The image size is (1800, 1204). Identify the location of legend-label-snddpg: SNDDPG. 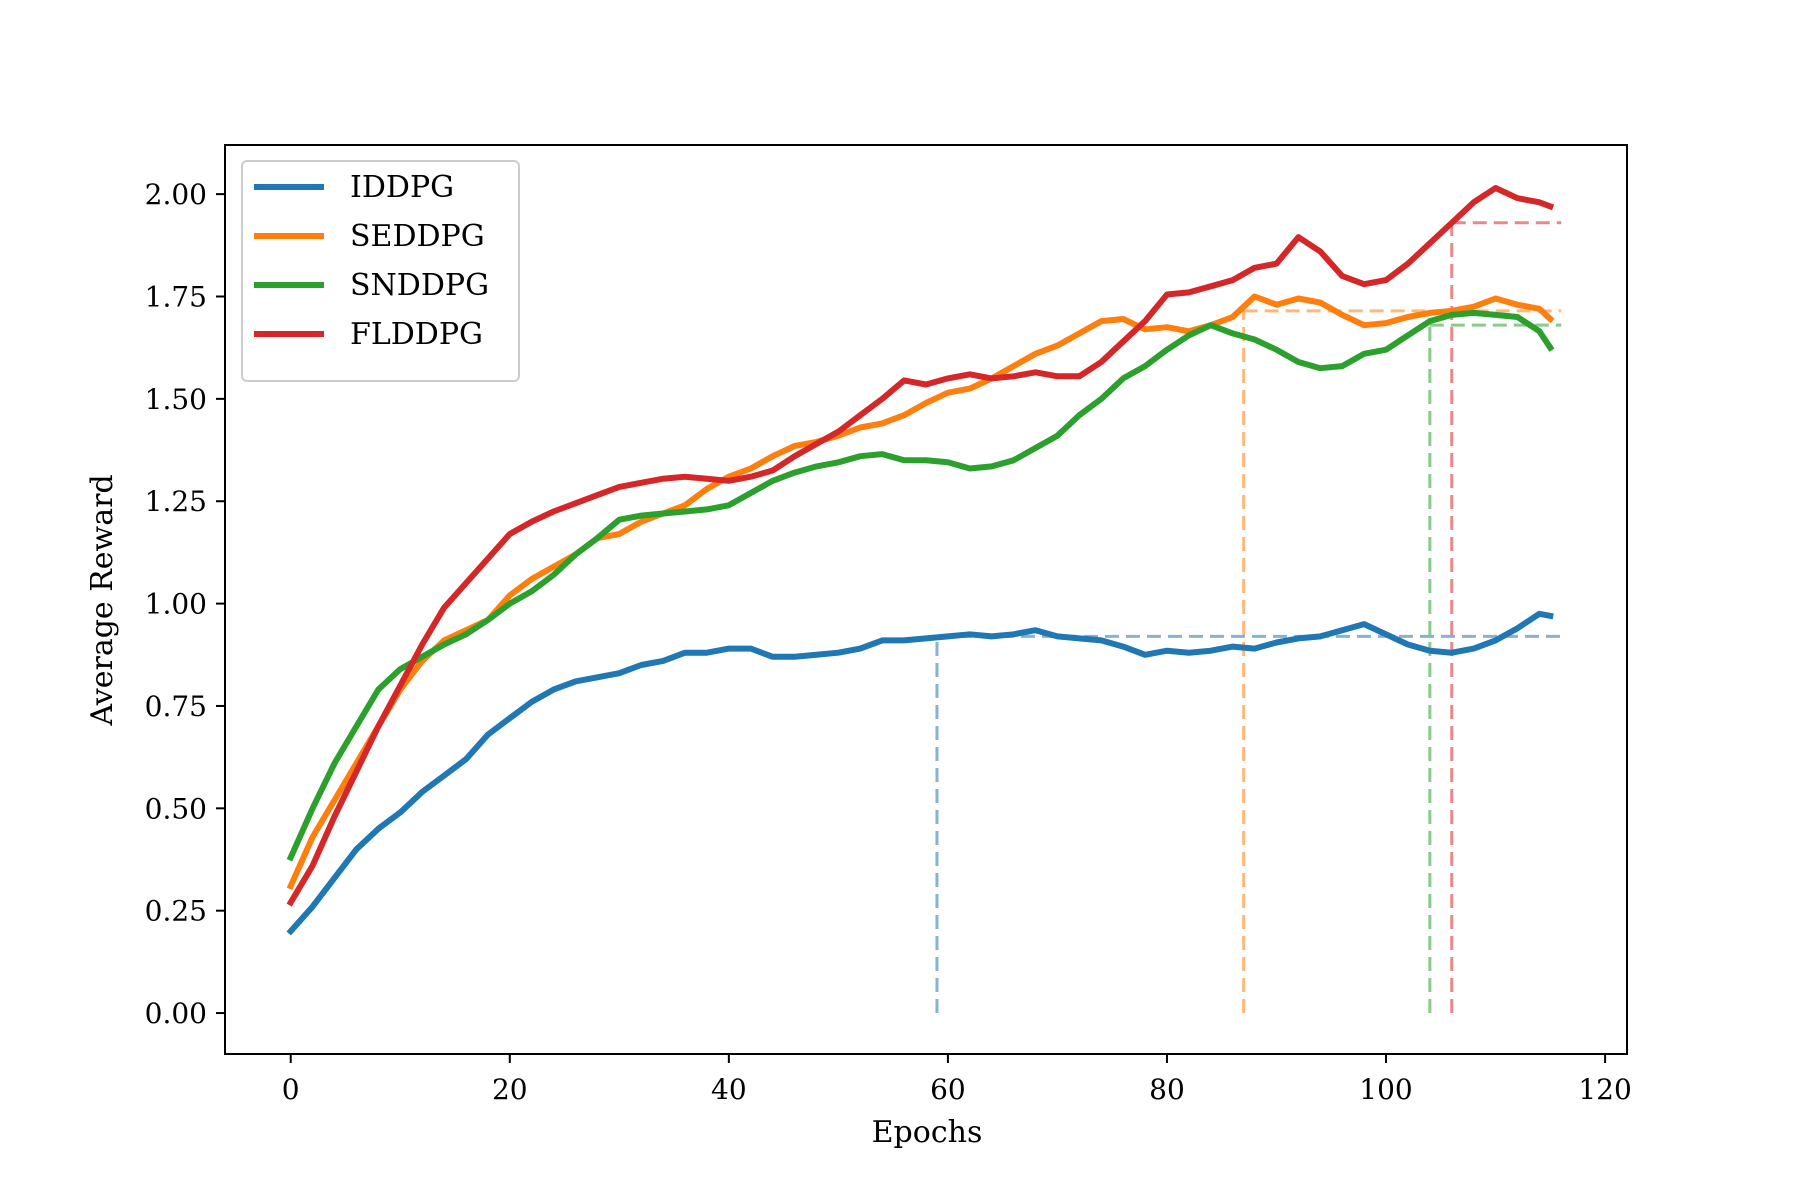
(419, 285).